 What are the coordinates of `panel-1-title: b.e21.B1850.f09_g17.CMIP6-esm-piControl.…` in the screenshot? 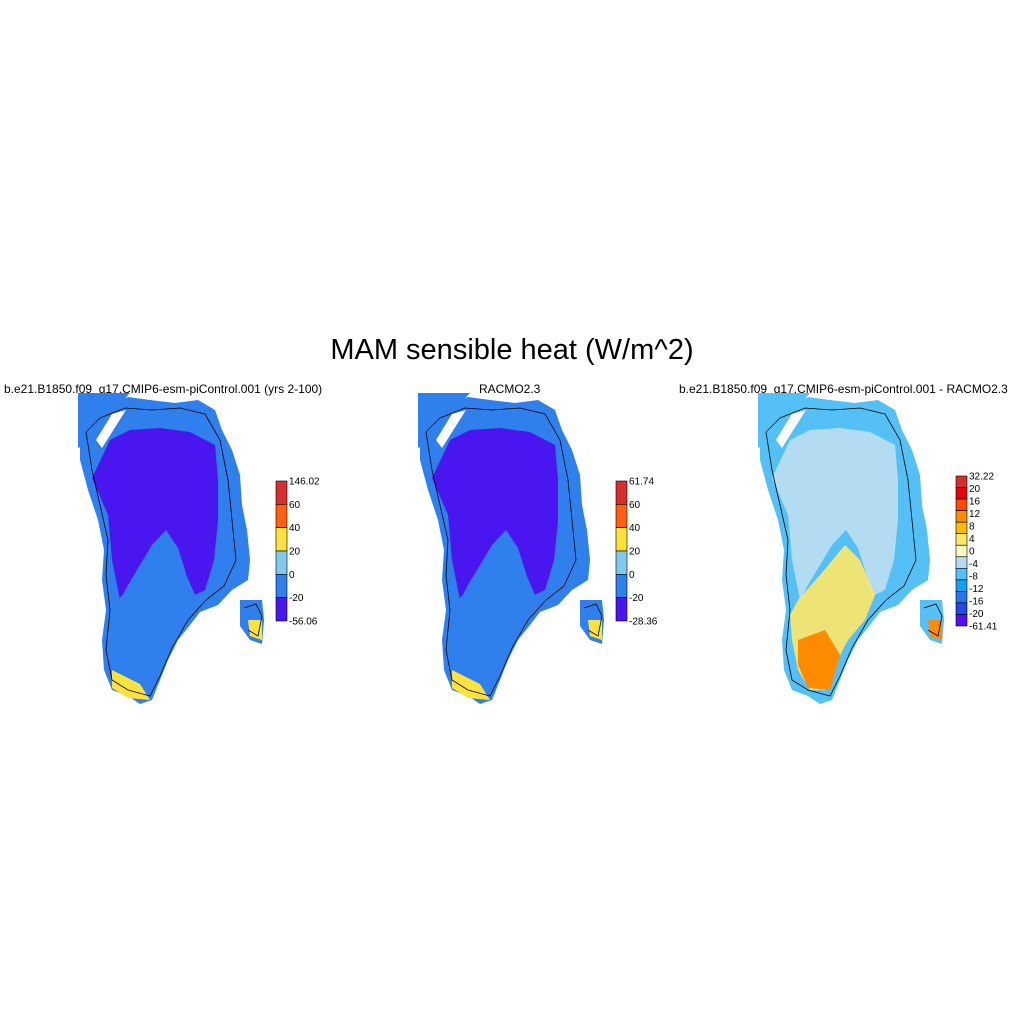 It's located at (163, 389).